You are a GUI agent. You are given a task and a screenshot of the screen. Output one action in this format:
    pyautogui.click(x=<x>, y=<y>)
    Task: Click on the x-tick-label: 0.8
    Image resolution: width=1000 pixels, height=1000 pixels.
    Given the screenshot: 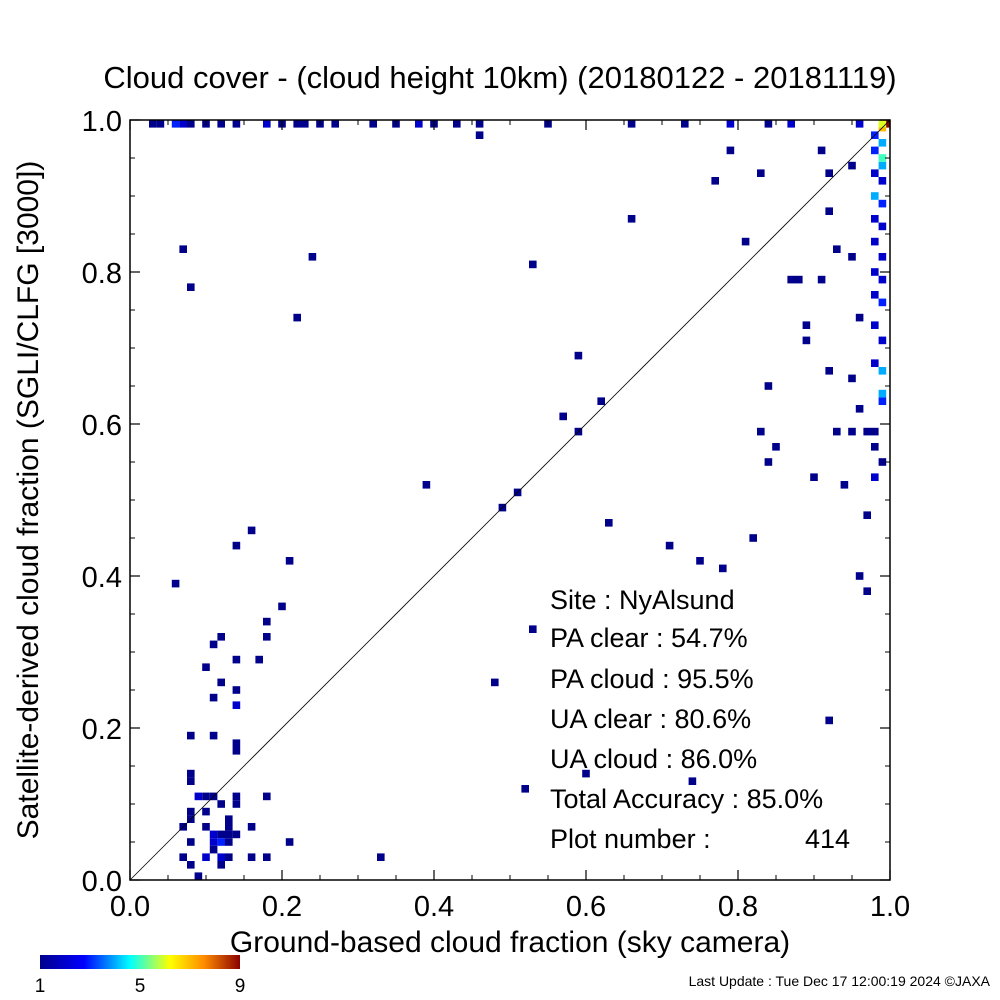 What is the action you would take?
    pyautogui.click(x=738, y=907)
    